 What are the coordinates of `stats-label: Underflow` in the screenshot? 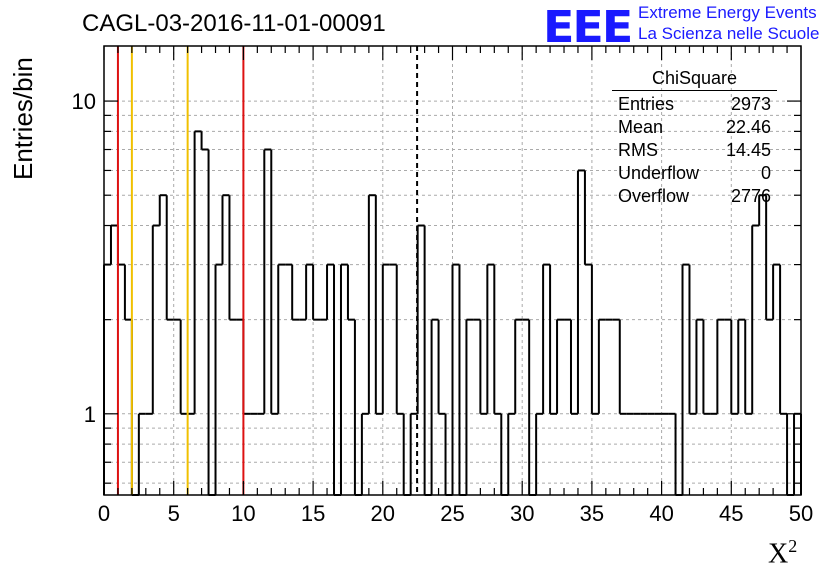 It's located at (659, 173).